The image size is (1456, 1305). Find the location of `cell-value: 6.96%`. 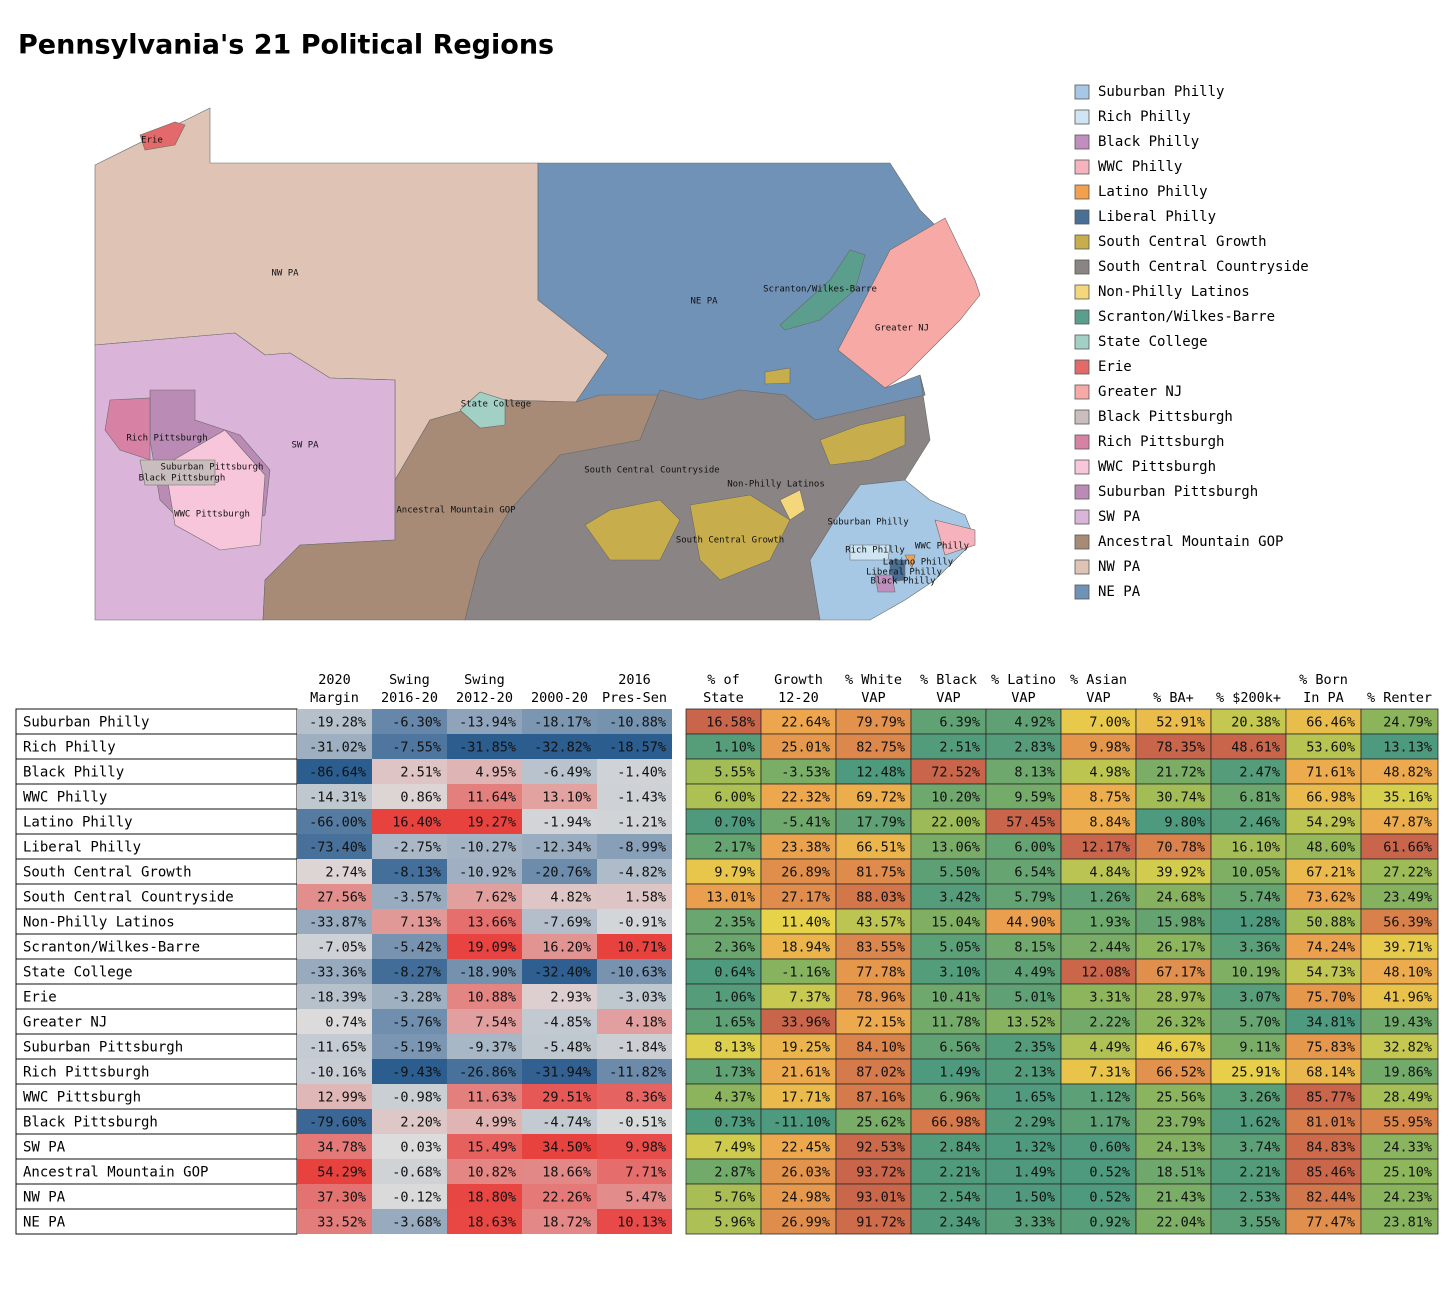

cell-value: 6.96% is located at coordinates (959, 1098).